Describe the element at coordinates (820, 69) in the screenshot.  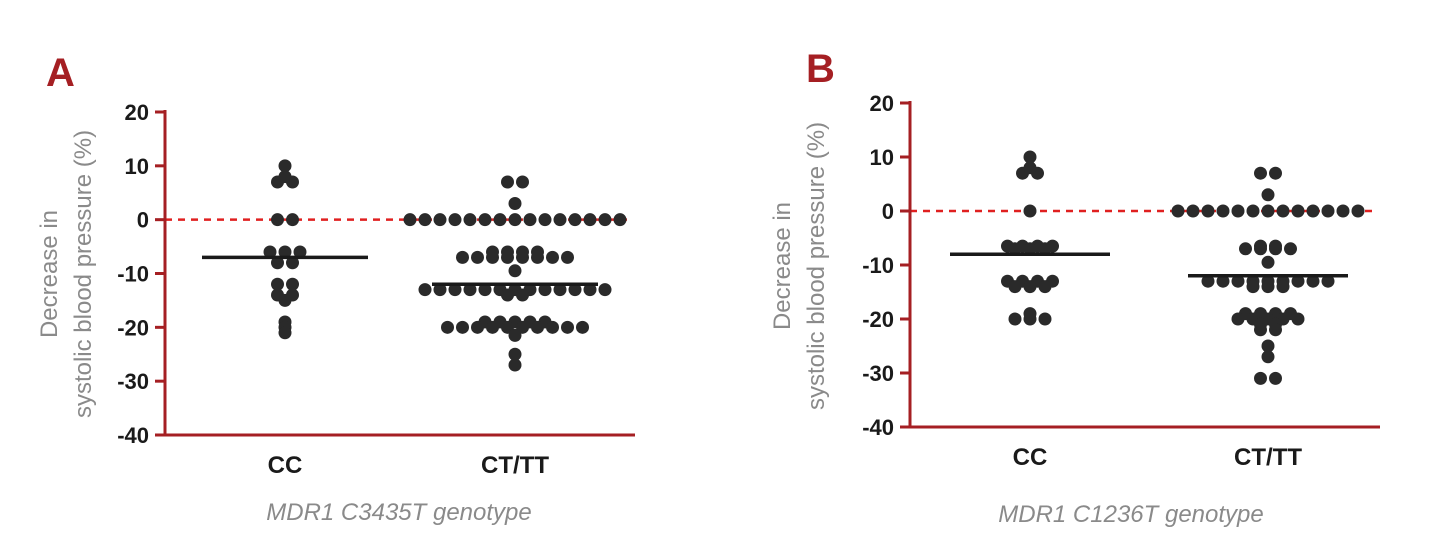
I see `panel-b-letter: B` at that location.